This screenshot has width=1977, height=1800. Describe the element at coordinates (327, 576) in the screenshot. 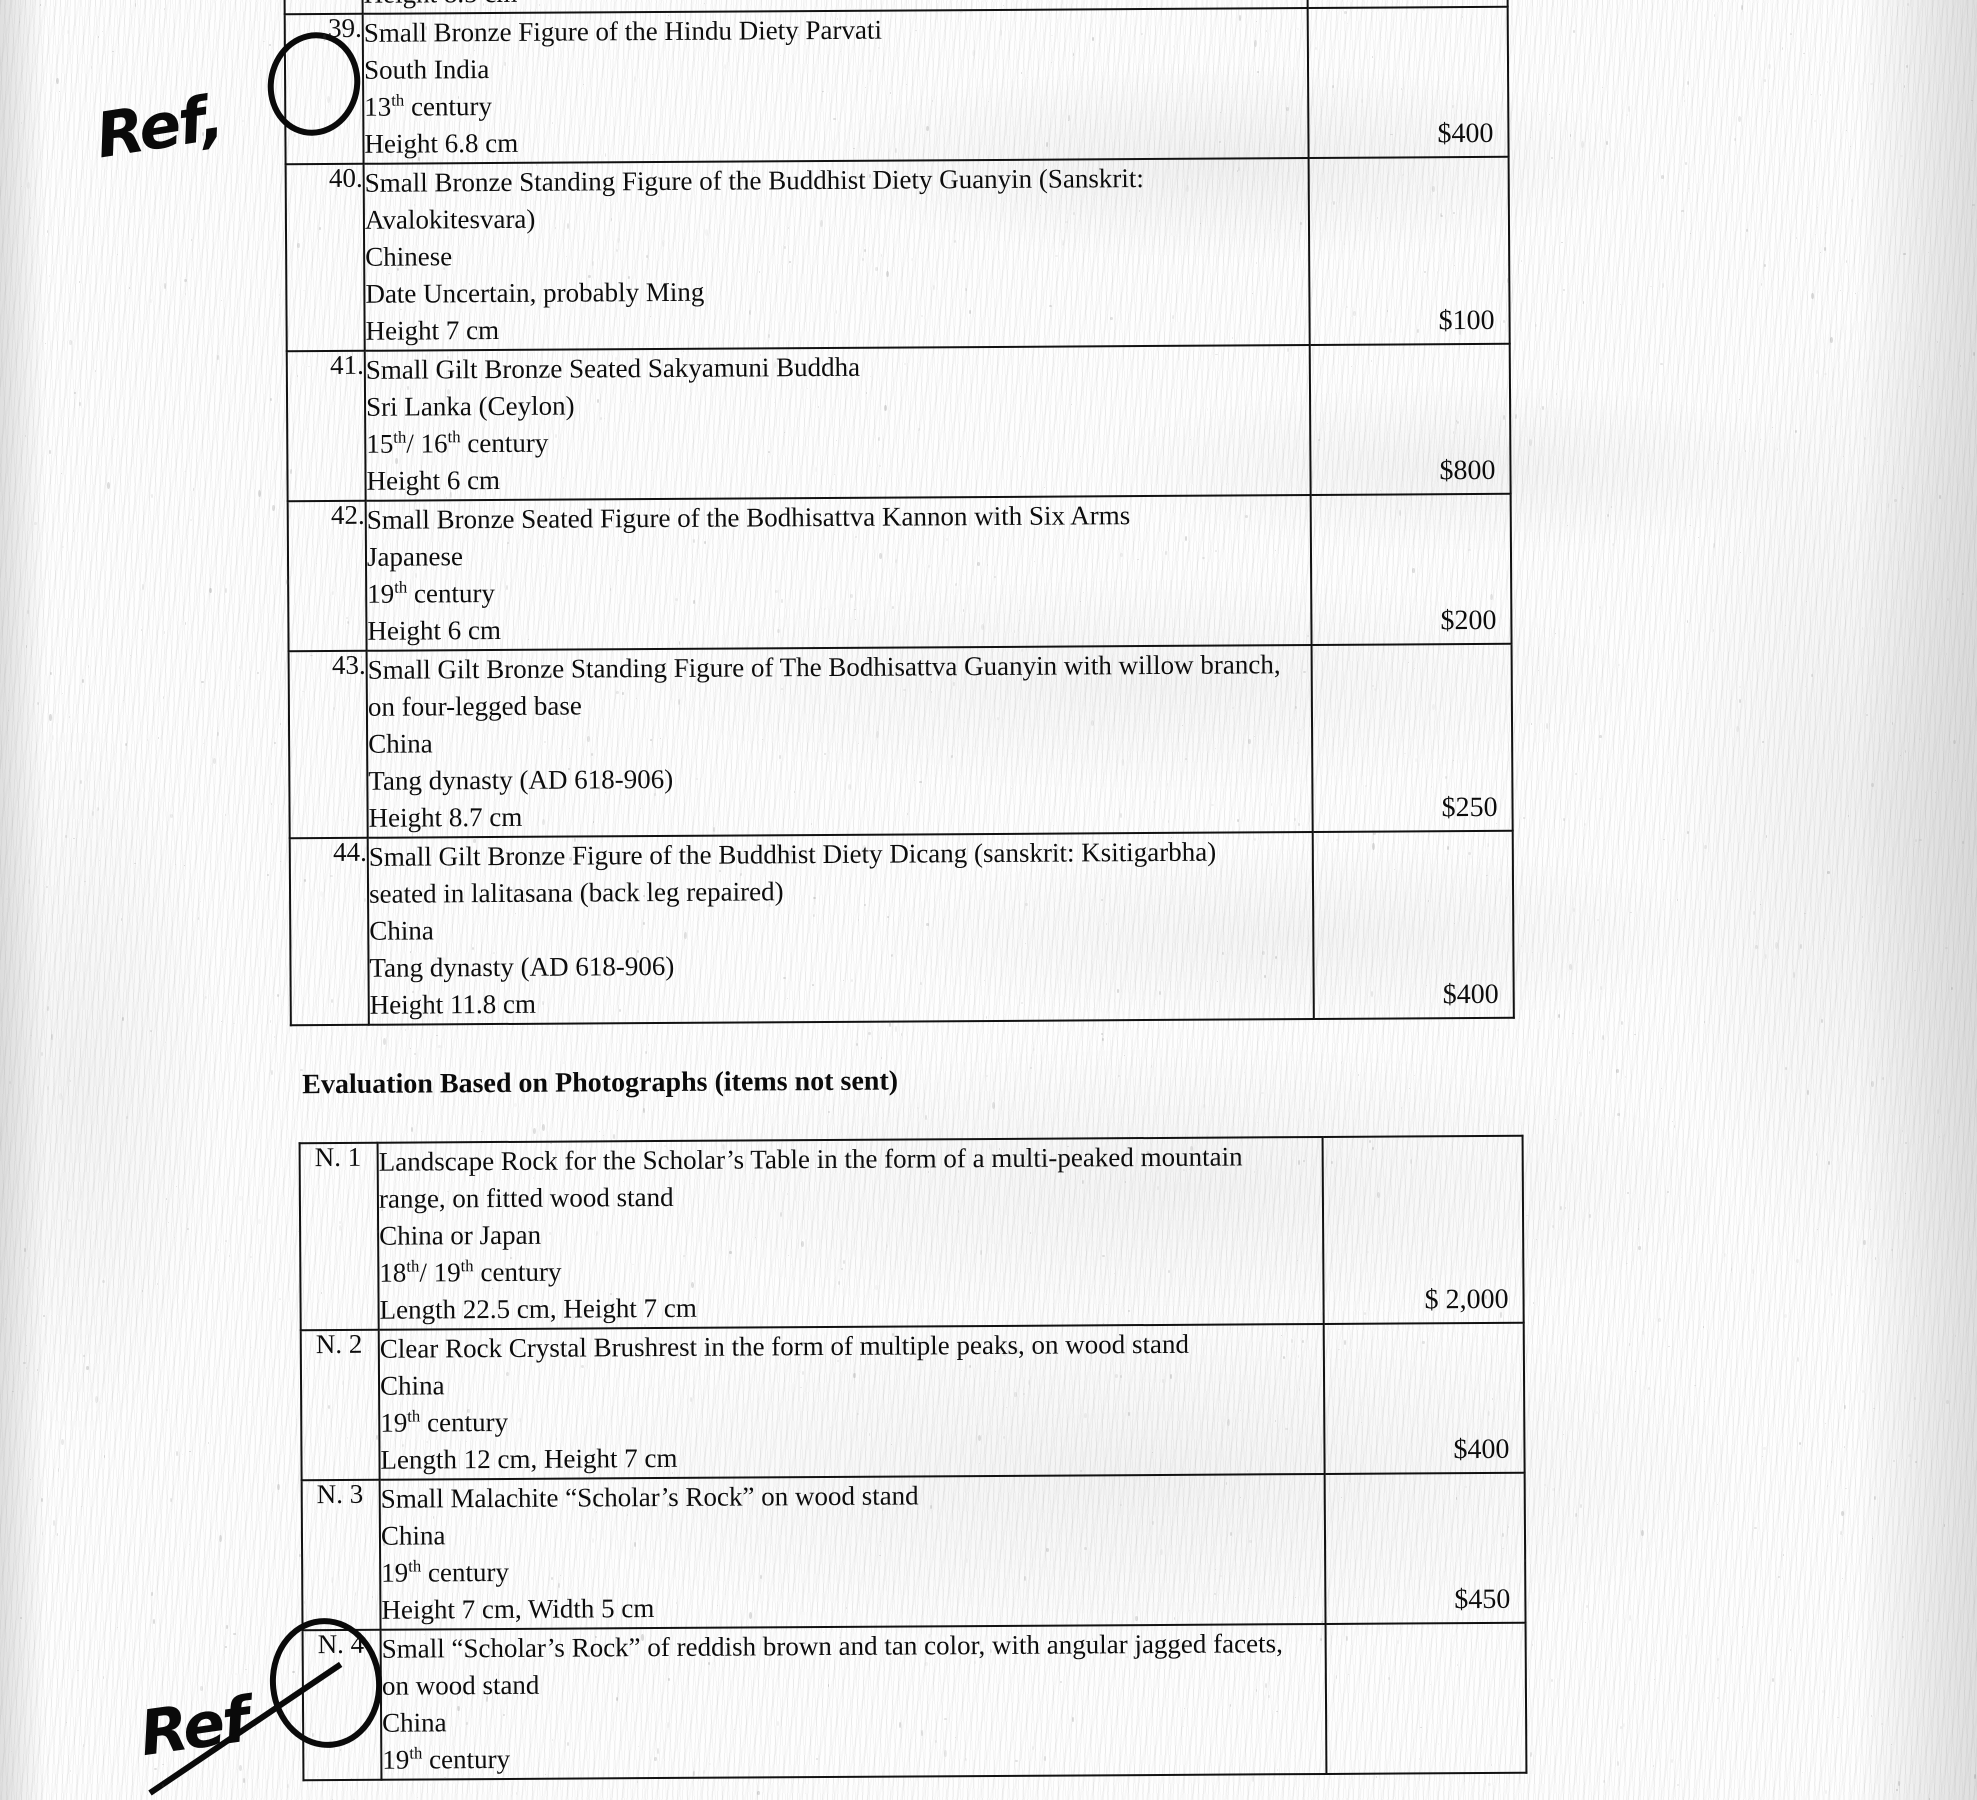

I see `row-number-cell: 42.` at that location.